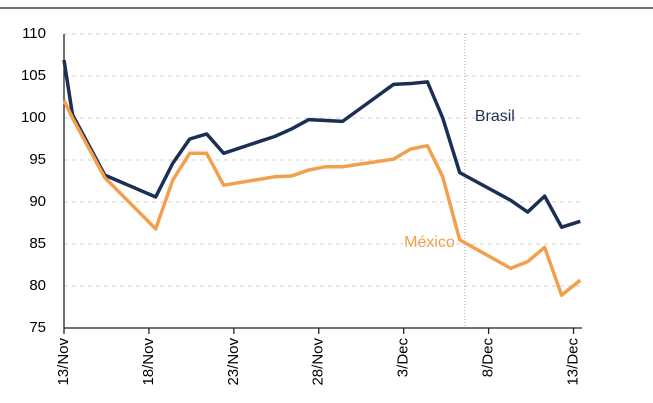 The width and height of the screenshot is (653, 403). Describe the element at coordinates (33, 117) in the screenshot. I see `y-tick-label: 100` at that location.